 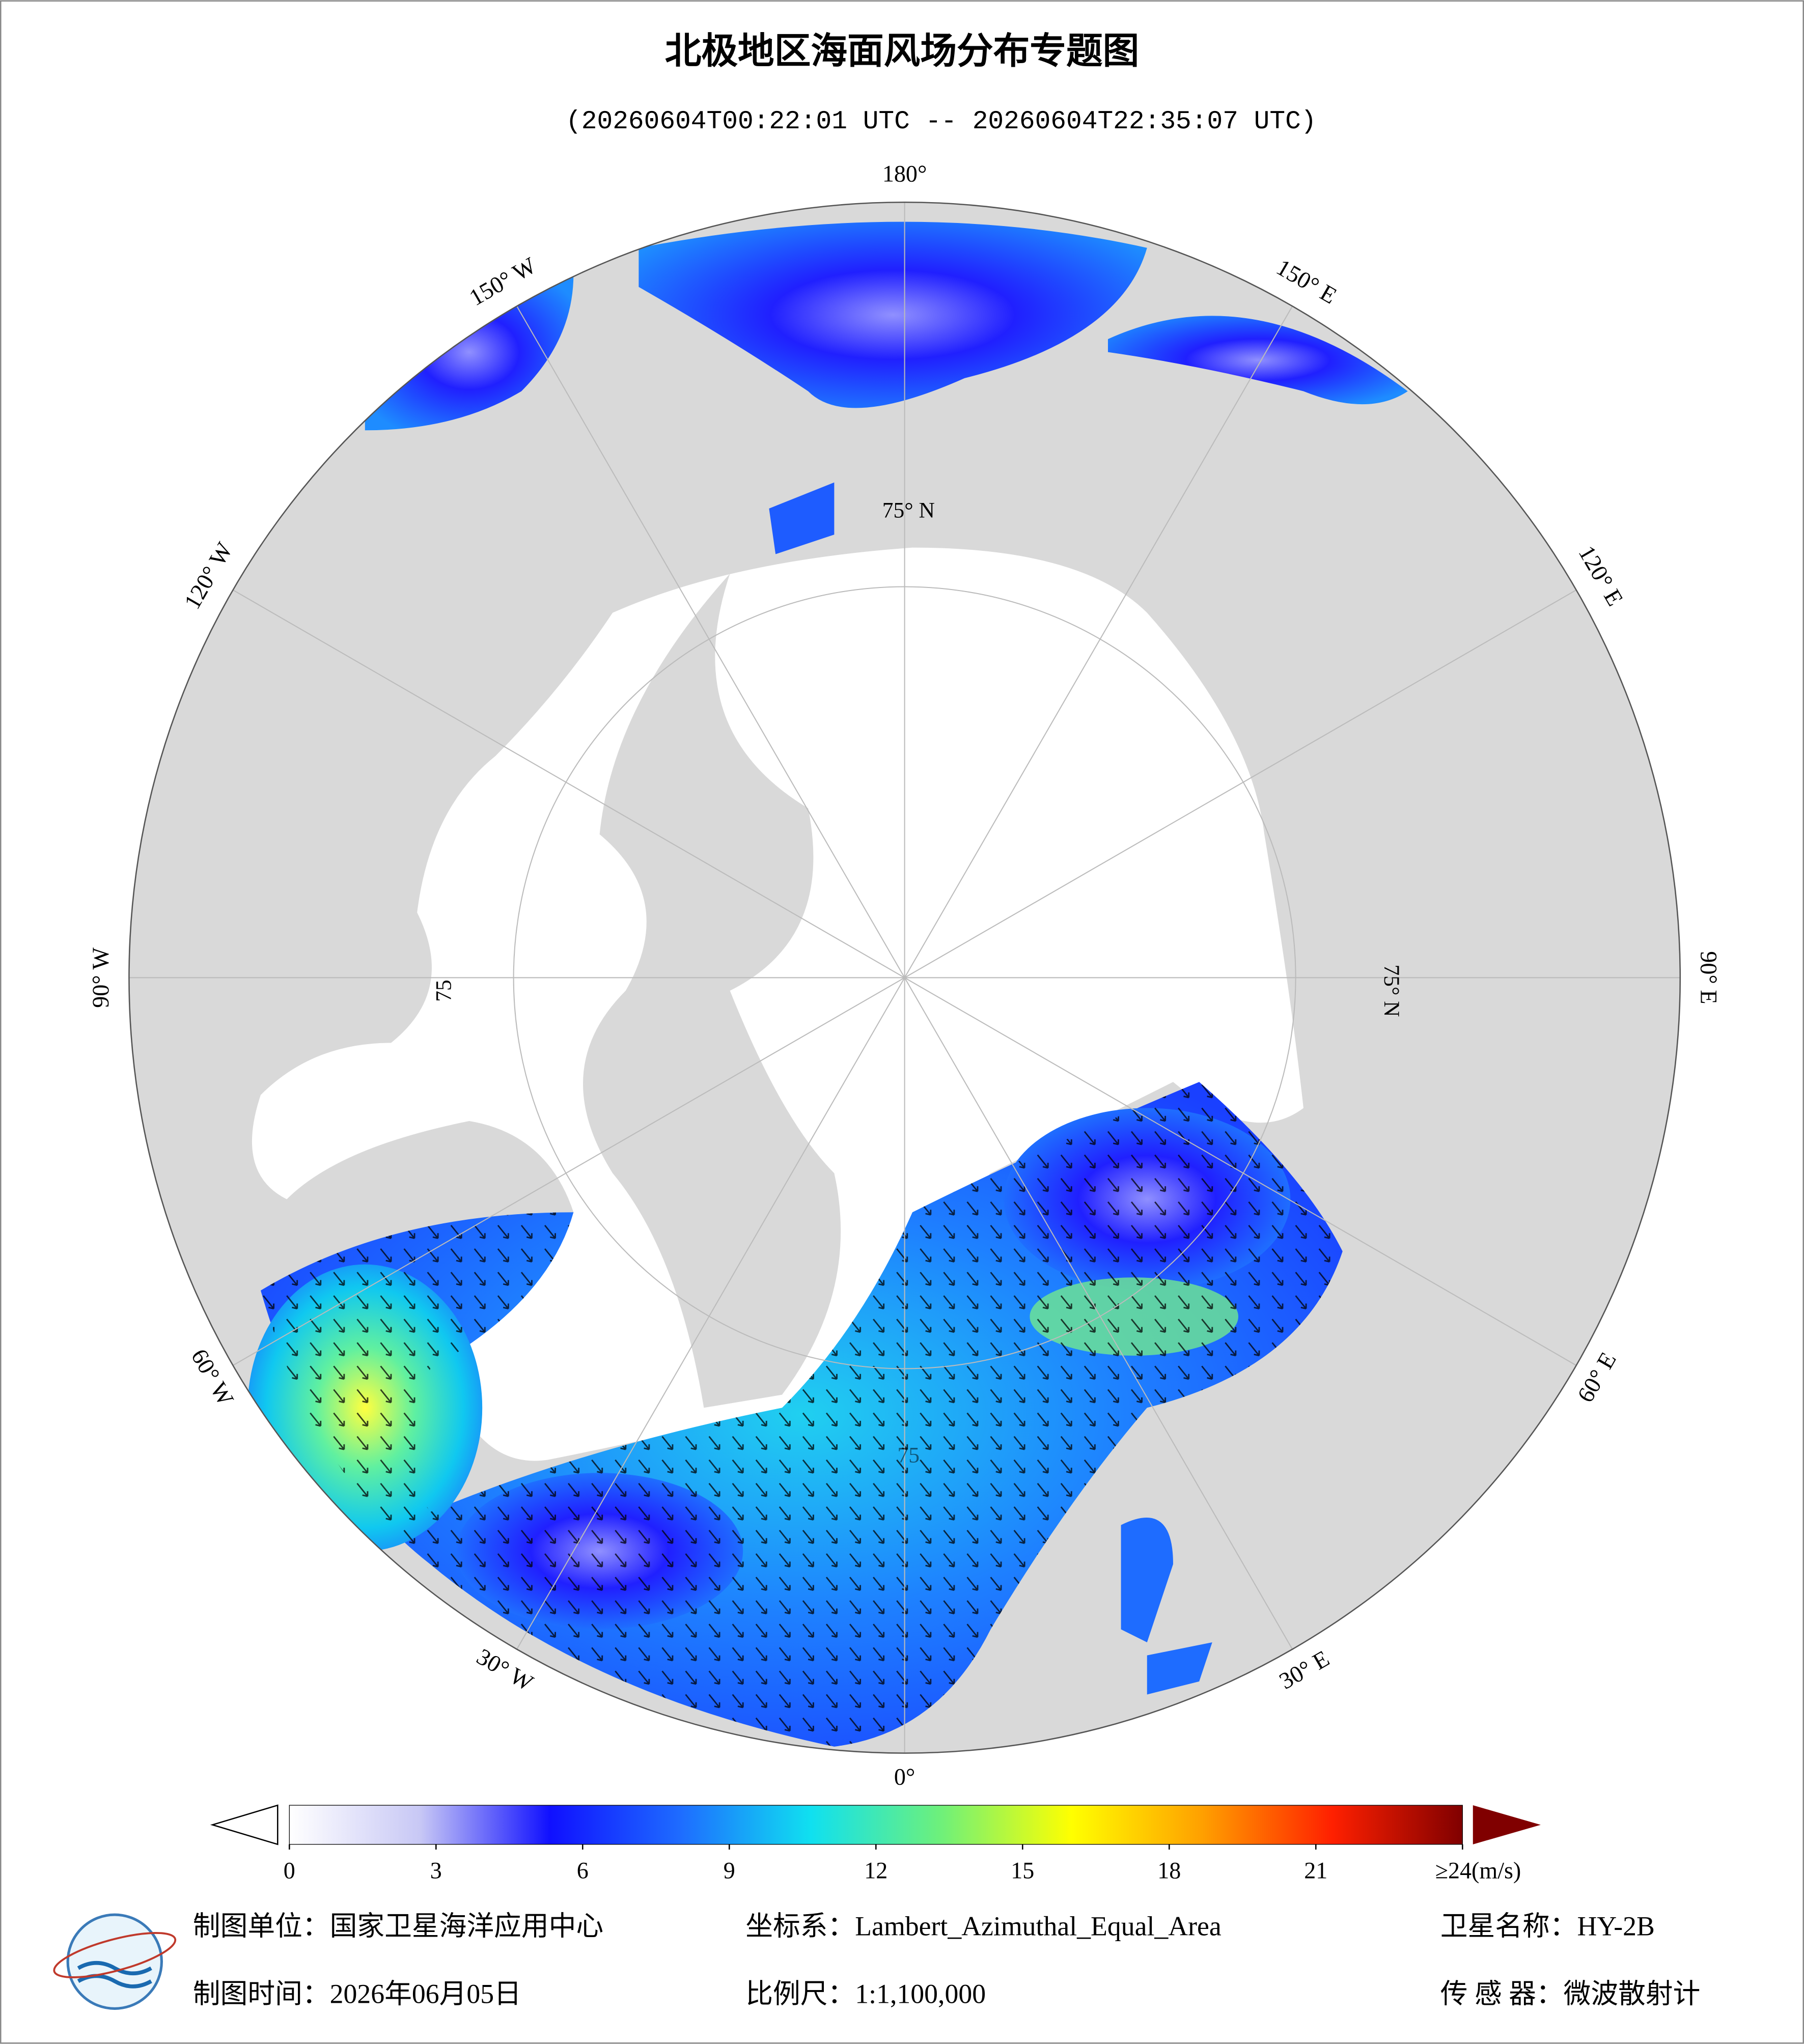 What do you see at coordinates (902, 51) in the screenshot?
I see `title: 北极地区海面风场分布专题图` at bounding box center [902, 51].